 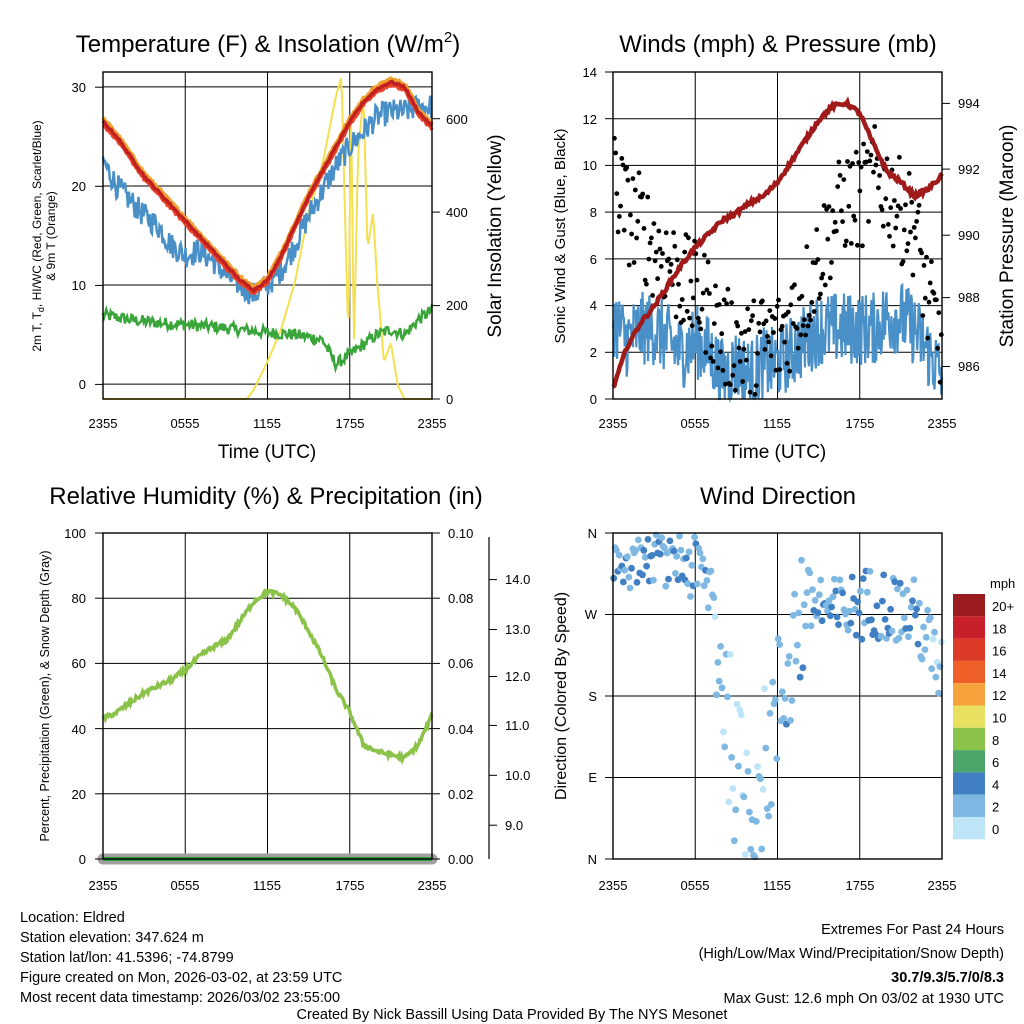 I want to click on wind-x-ticks: 2355 0555 1155 1755 2355, so click(x=778, y=423).